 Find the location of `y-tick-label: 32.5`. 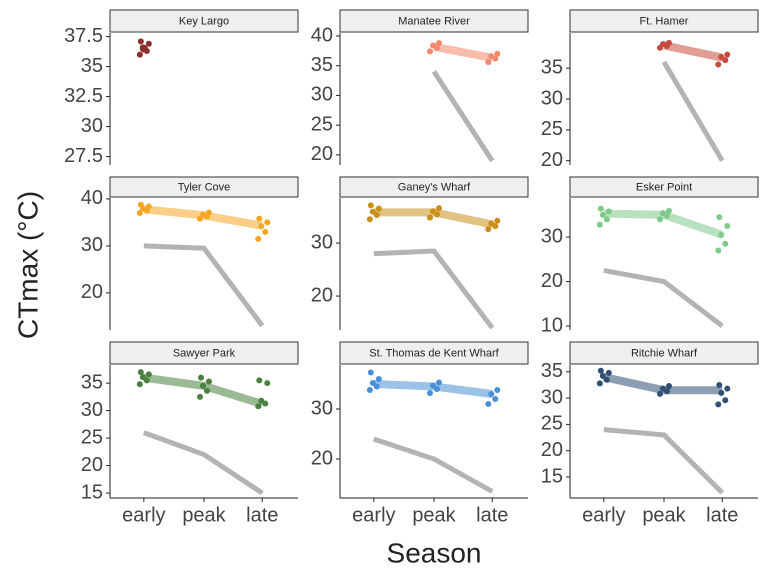

y-tick-label: 32.5 is located at coordinates (83, 96).